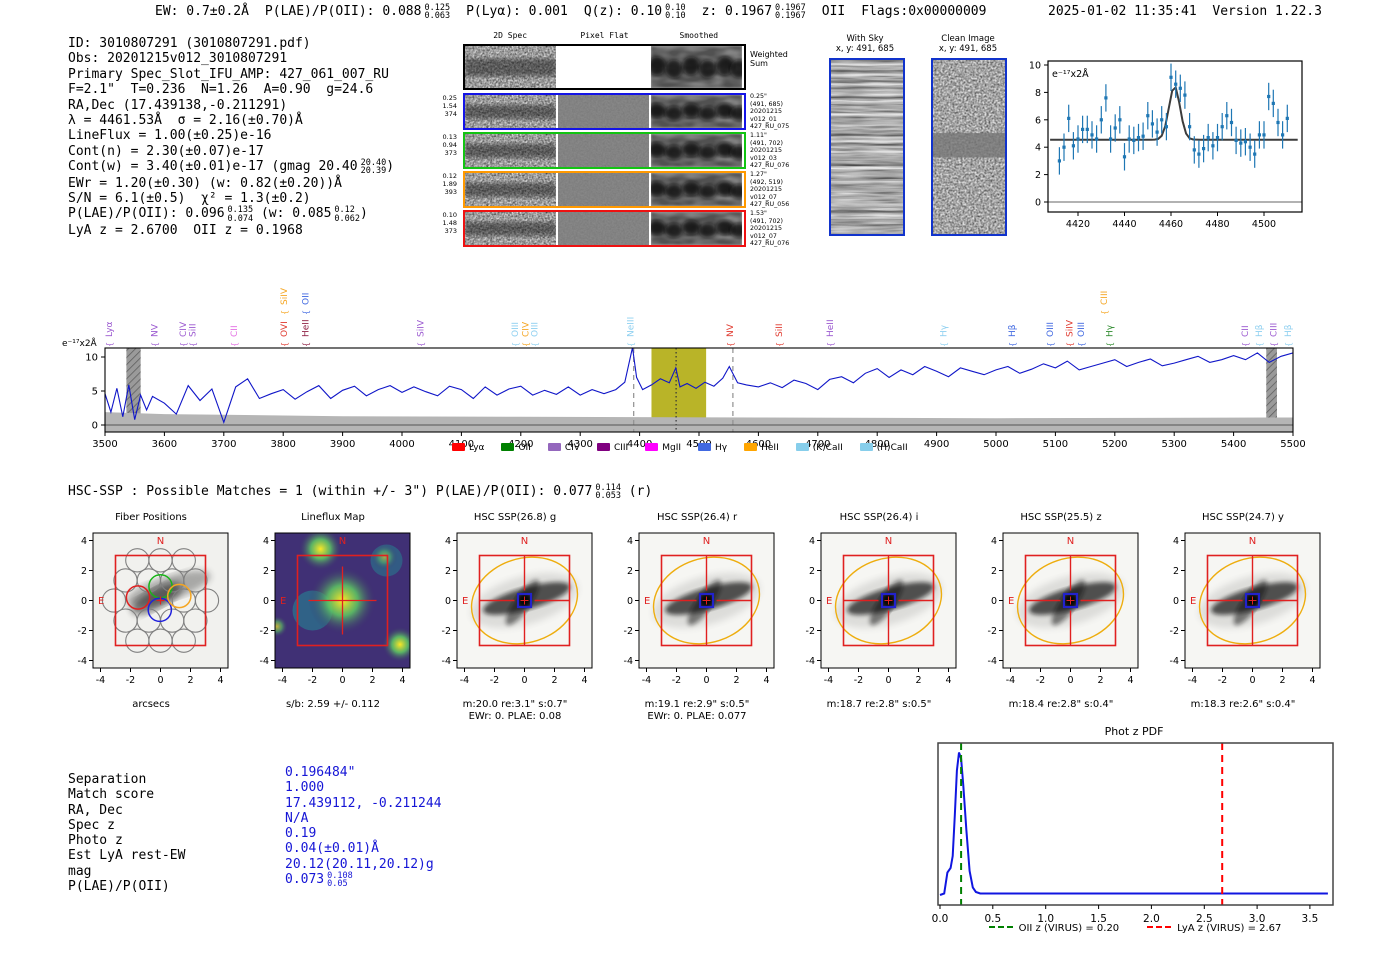  What do you see at coordinates (699, 35) in the screenshot?
I see `spec2d-header-smoothed: Smoothed` at bounding box center [699, 35].